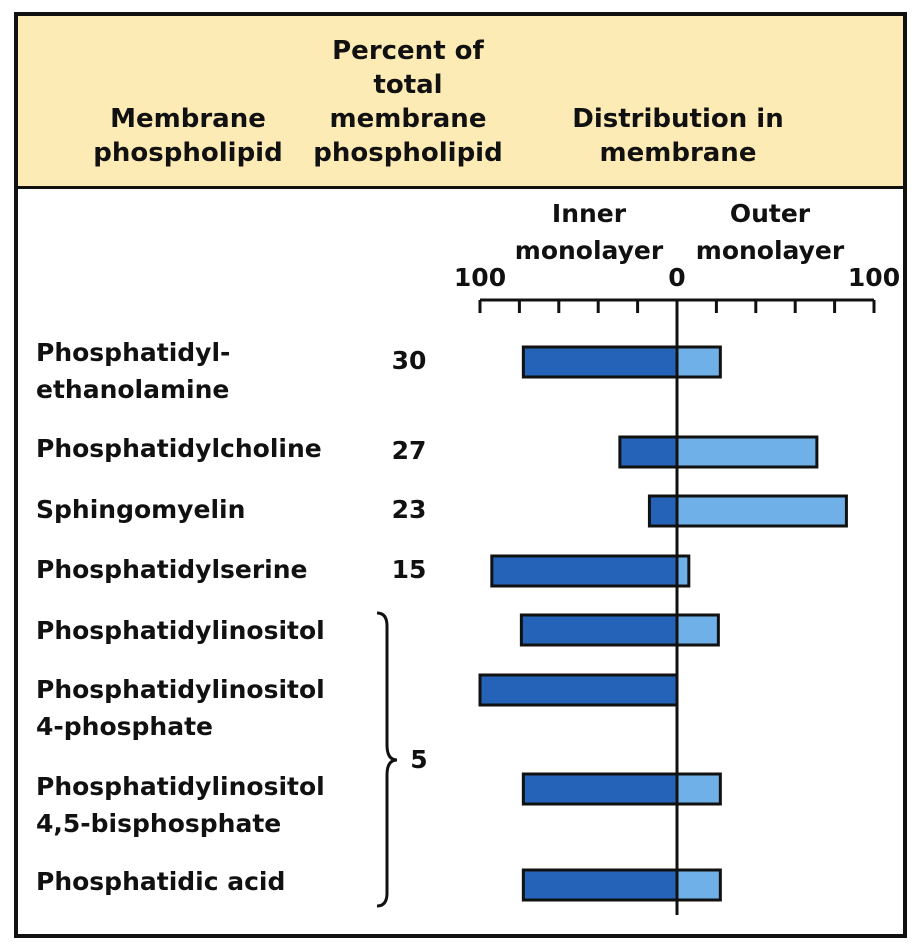 This screenshot has height=951, width=923. Describe the element at coordinates (409, 569) in the screenshot. I see `row-percent: 15` at that location.